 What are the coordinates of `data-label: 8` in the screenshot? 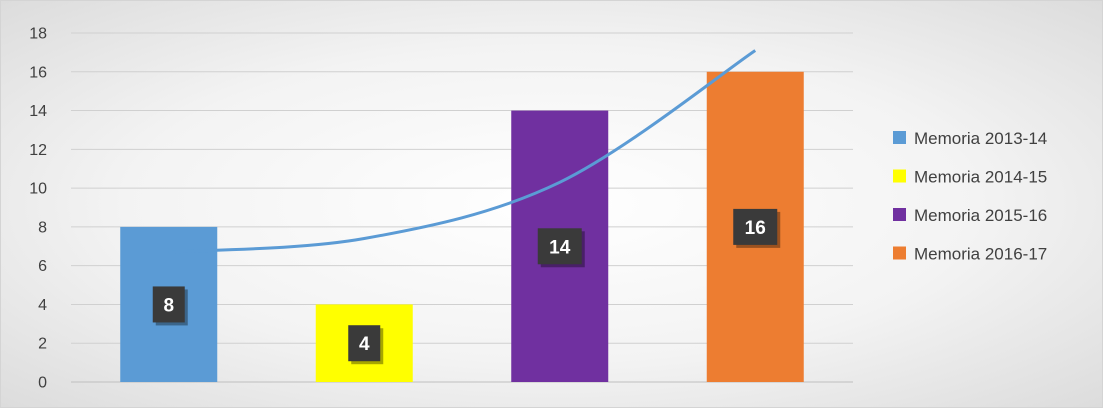 It's located at (168, 305).